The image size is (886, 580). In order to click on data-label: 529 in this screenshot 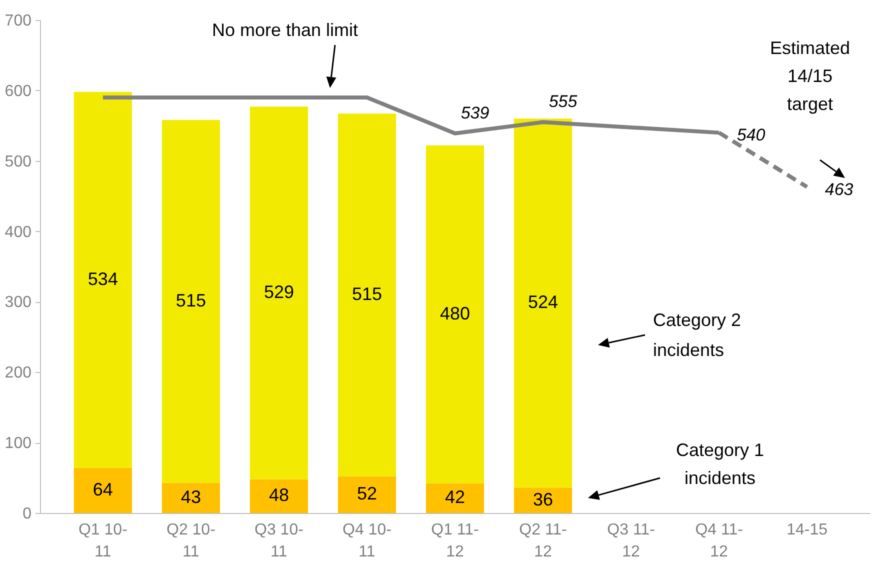, I will do `click(279, 292)`.